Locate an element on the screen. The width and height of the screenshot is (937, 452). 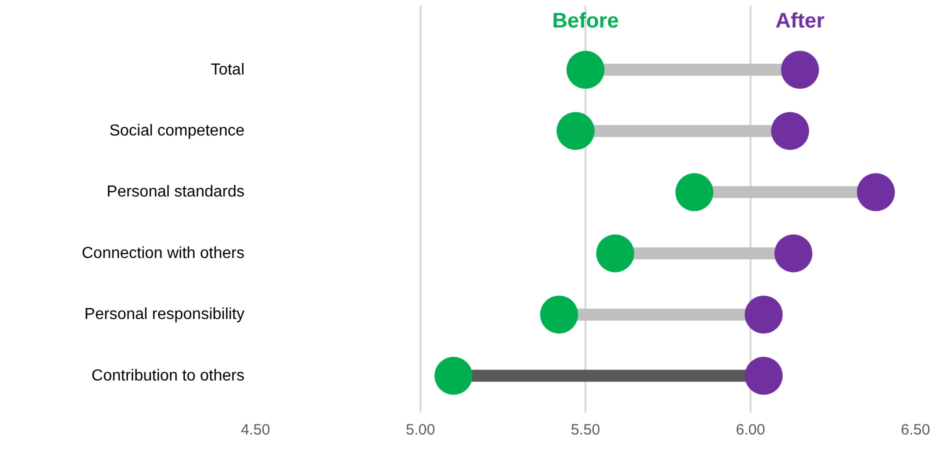
x-tick-label: 6.50 is located at coordinates (915, 430).